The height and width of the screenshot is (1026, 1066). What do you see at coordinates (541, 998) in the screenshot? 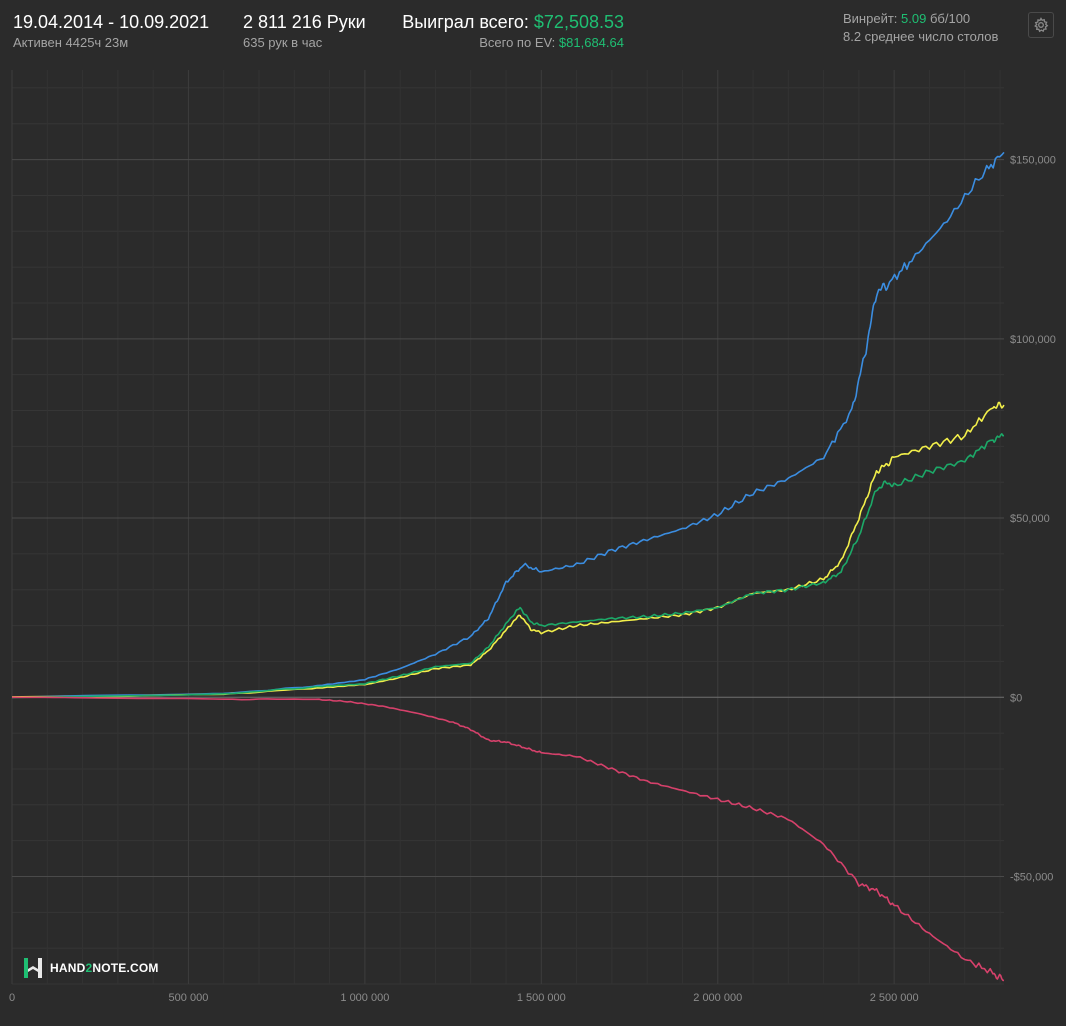
I see `x-tick-label: 1 500 000` at bounding box center [541, 998].